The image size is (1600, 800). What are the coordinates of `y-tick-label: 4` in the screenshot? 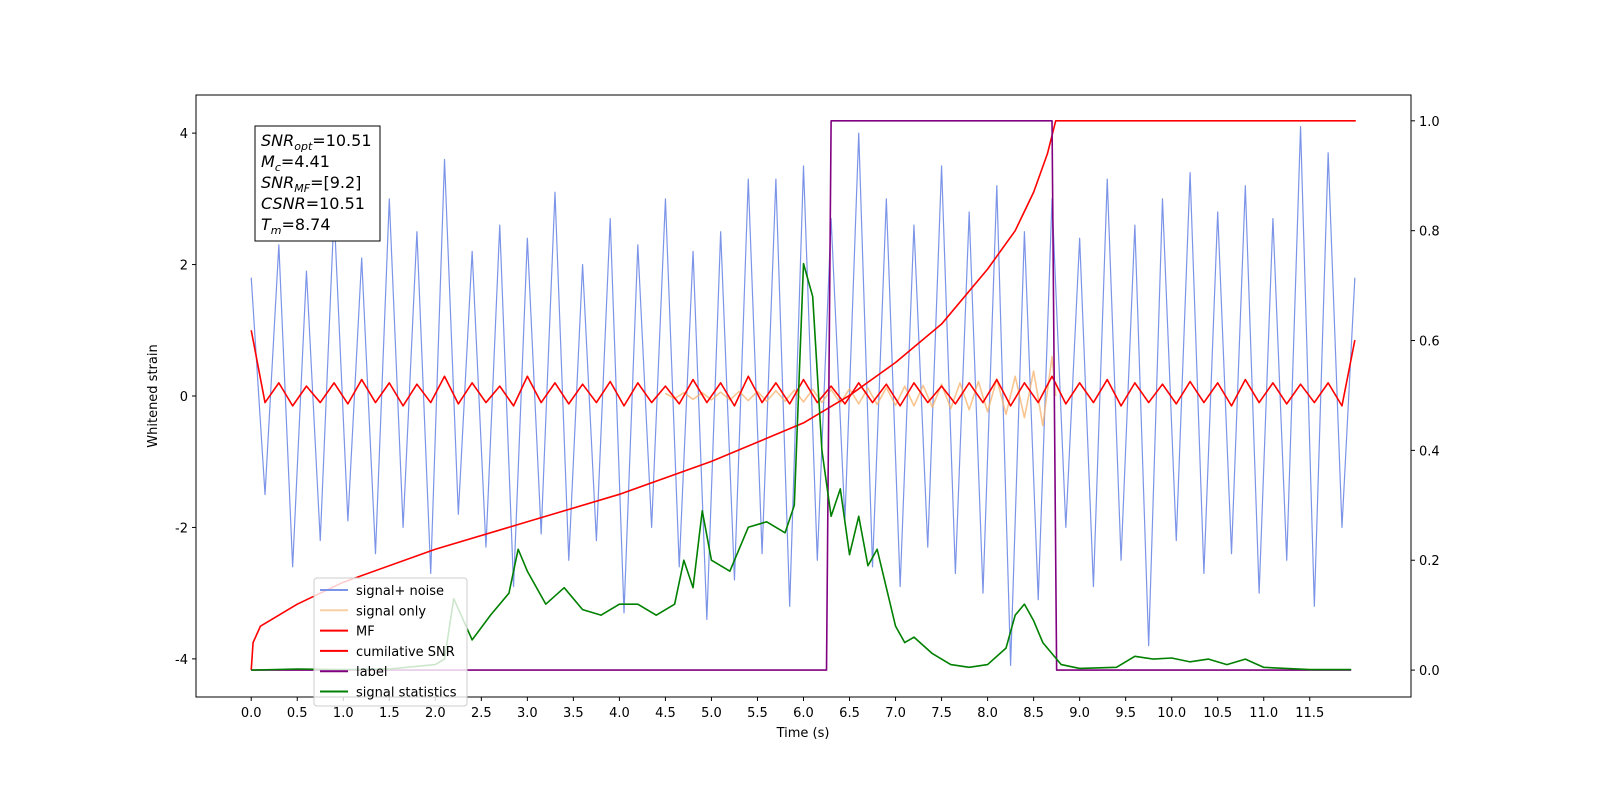 It's located at (184, 134).